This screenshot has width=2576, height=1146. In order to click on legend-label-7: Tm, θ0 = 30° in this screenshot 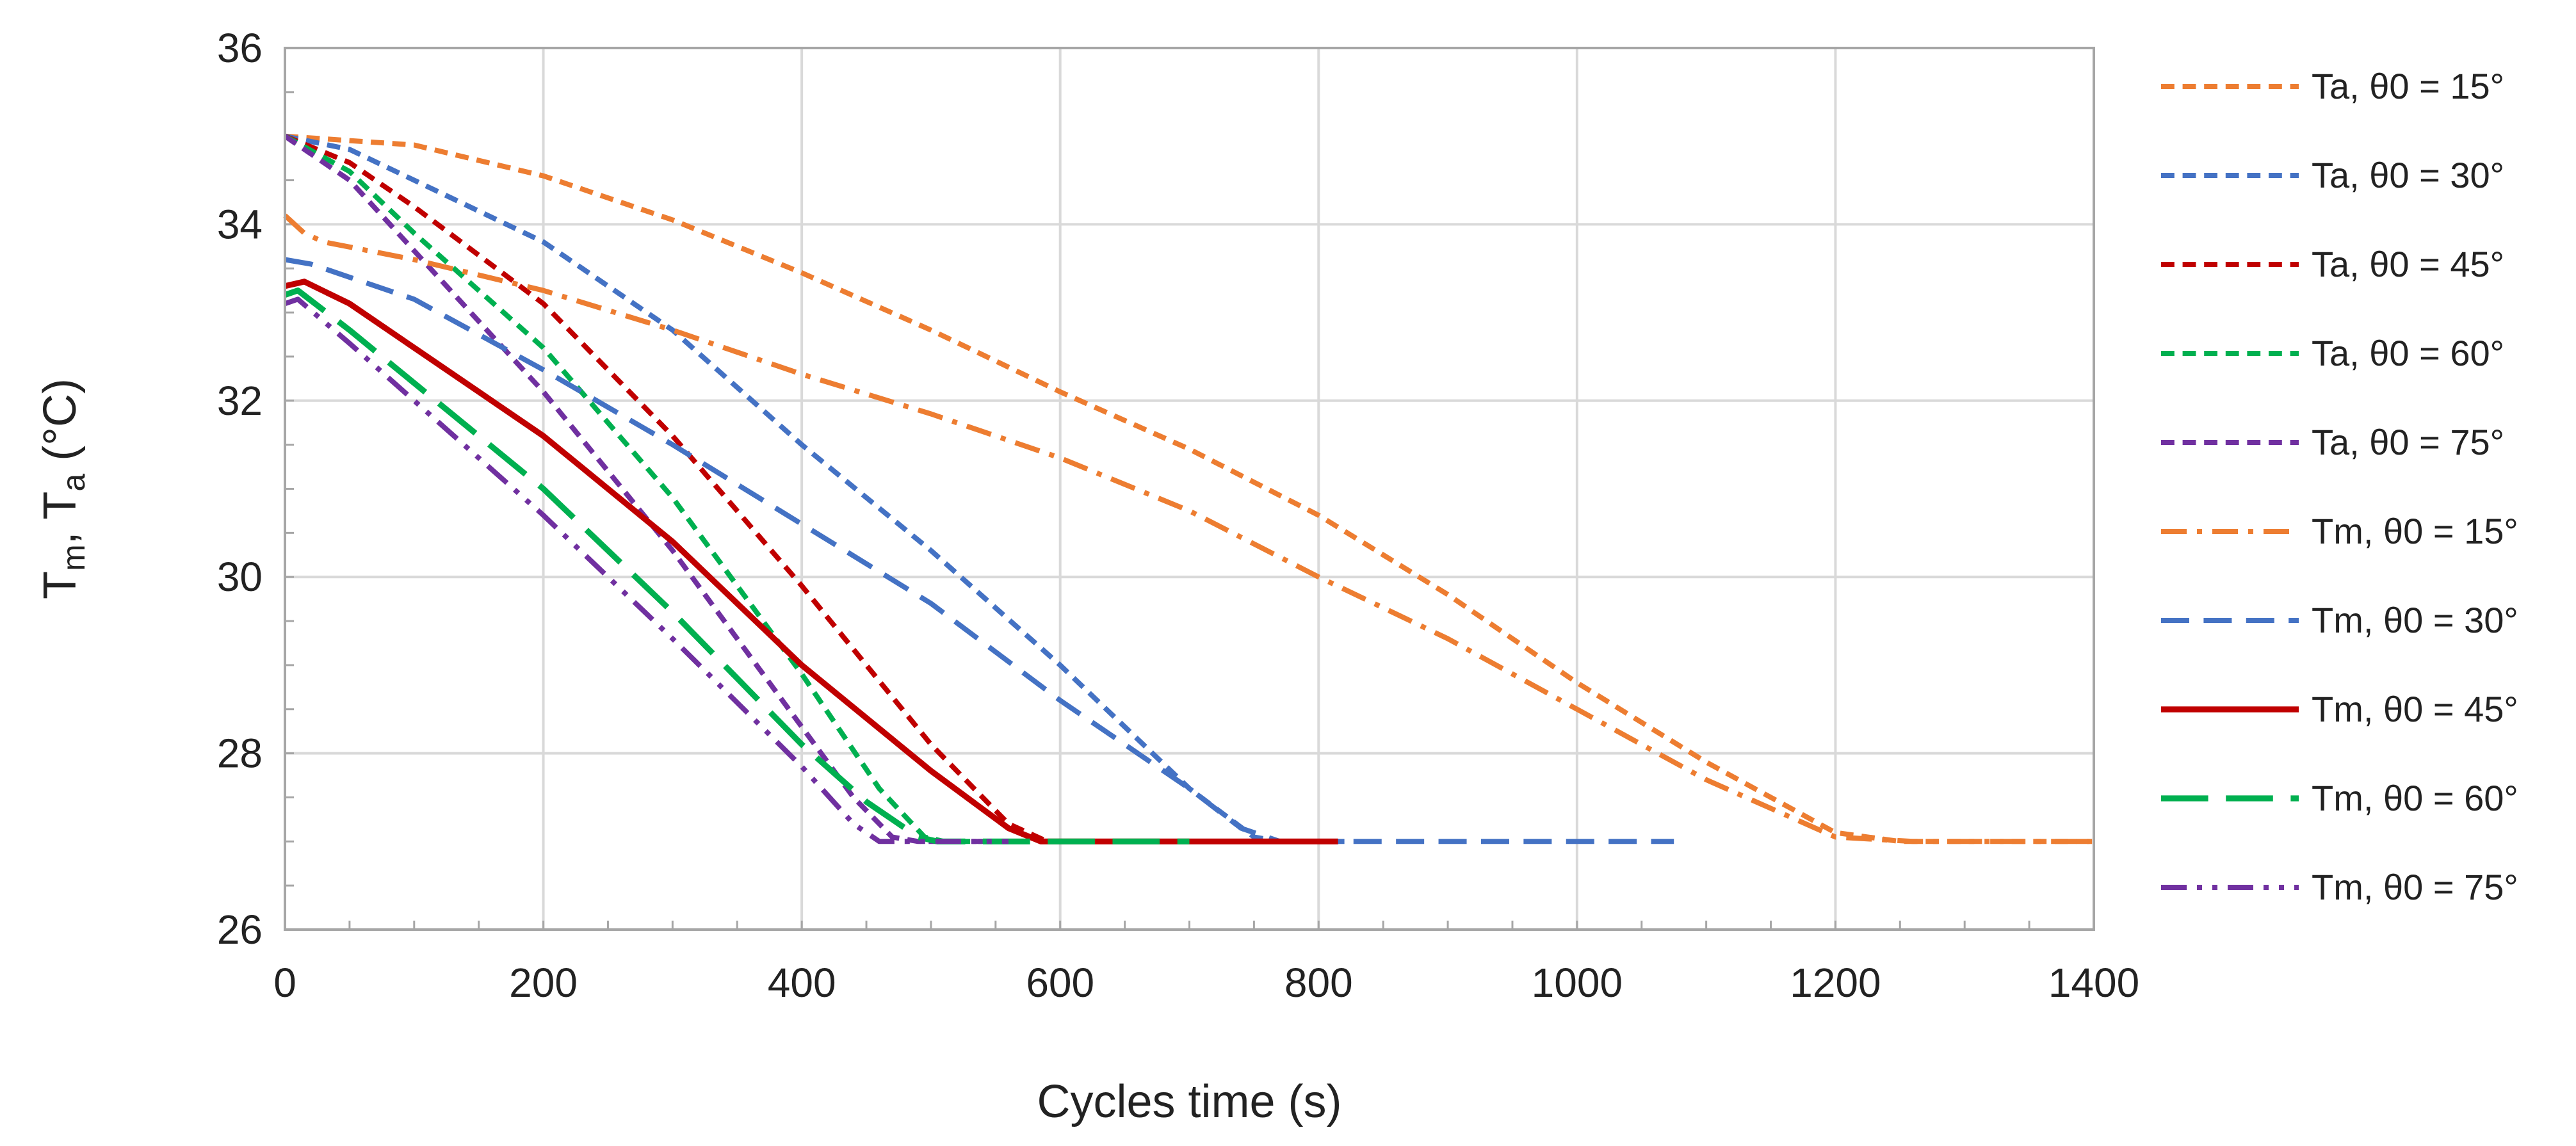, I will do `click(2415, 620)`.